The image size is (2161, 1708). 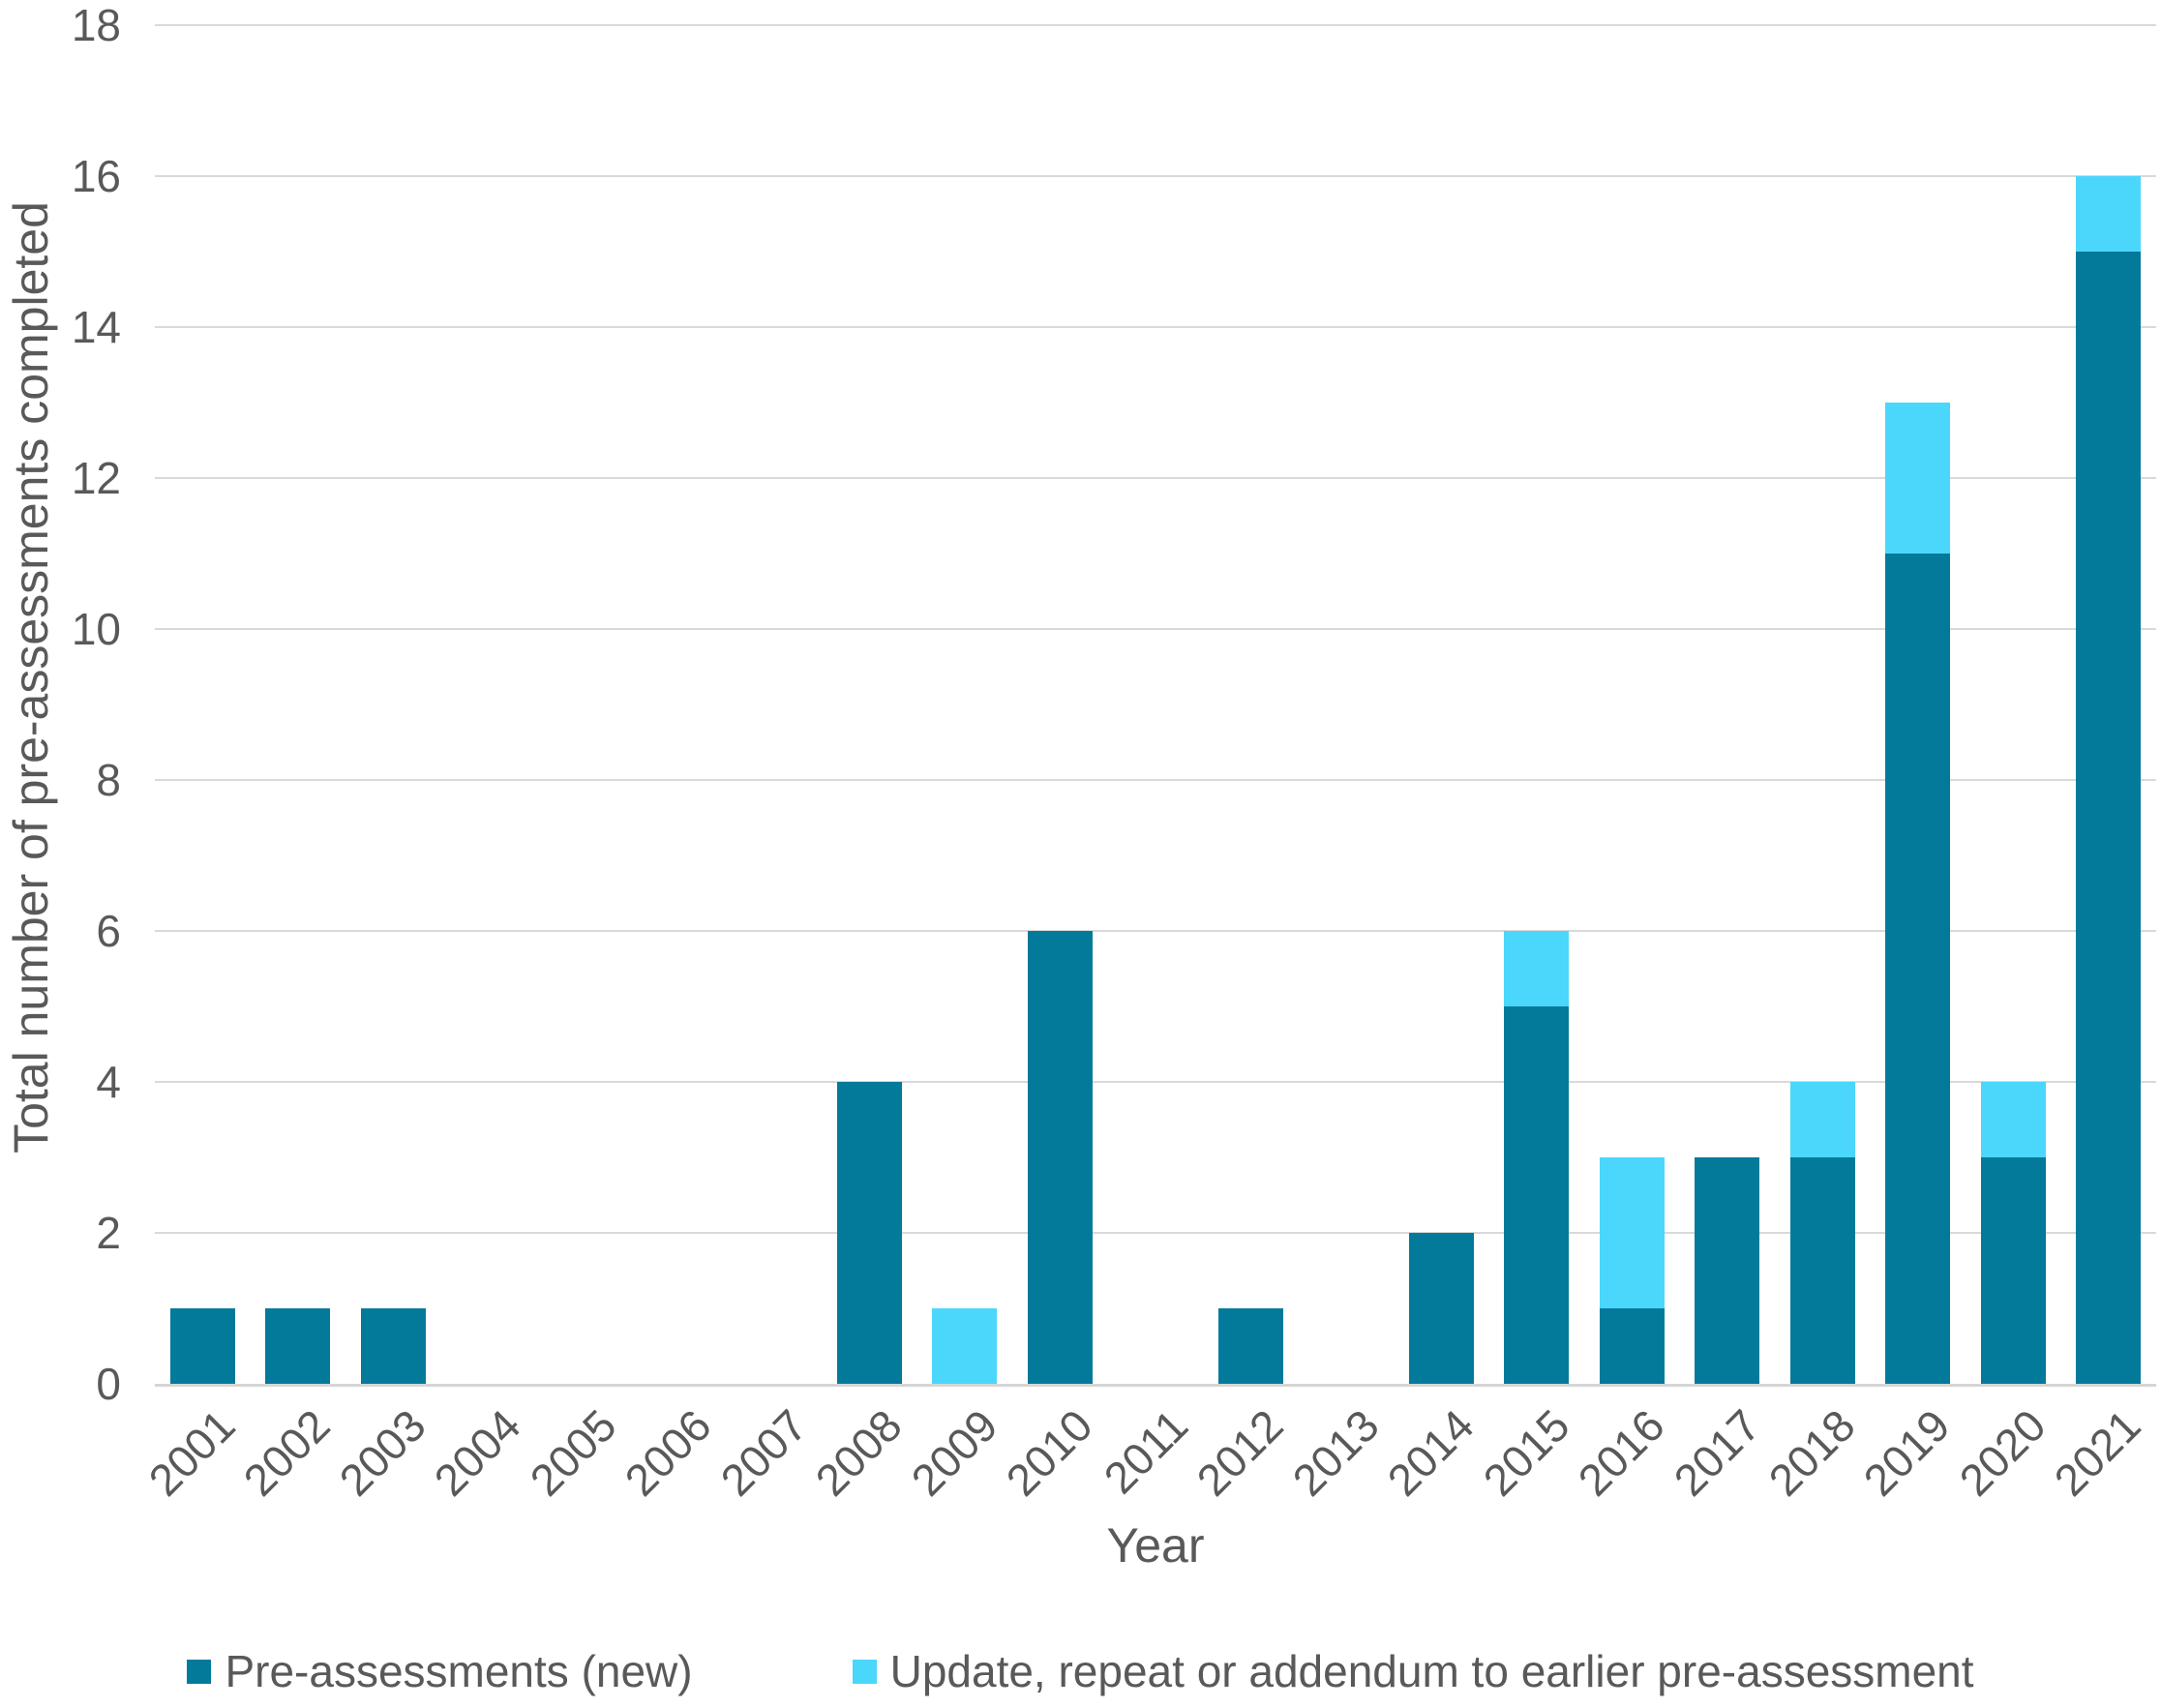 What do you see at coordinates (583, 704) in the screenshot?
I see `bar-column-2005` at bounding box center [583, 704].